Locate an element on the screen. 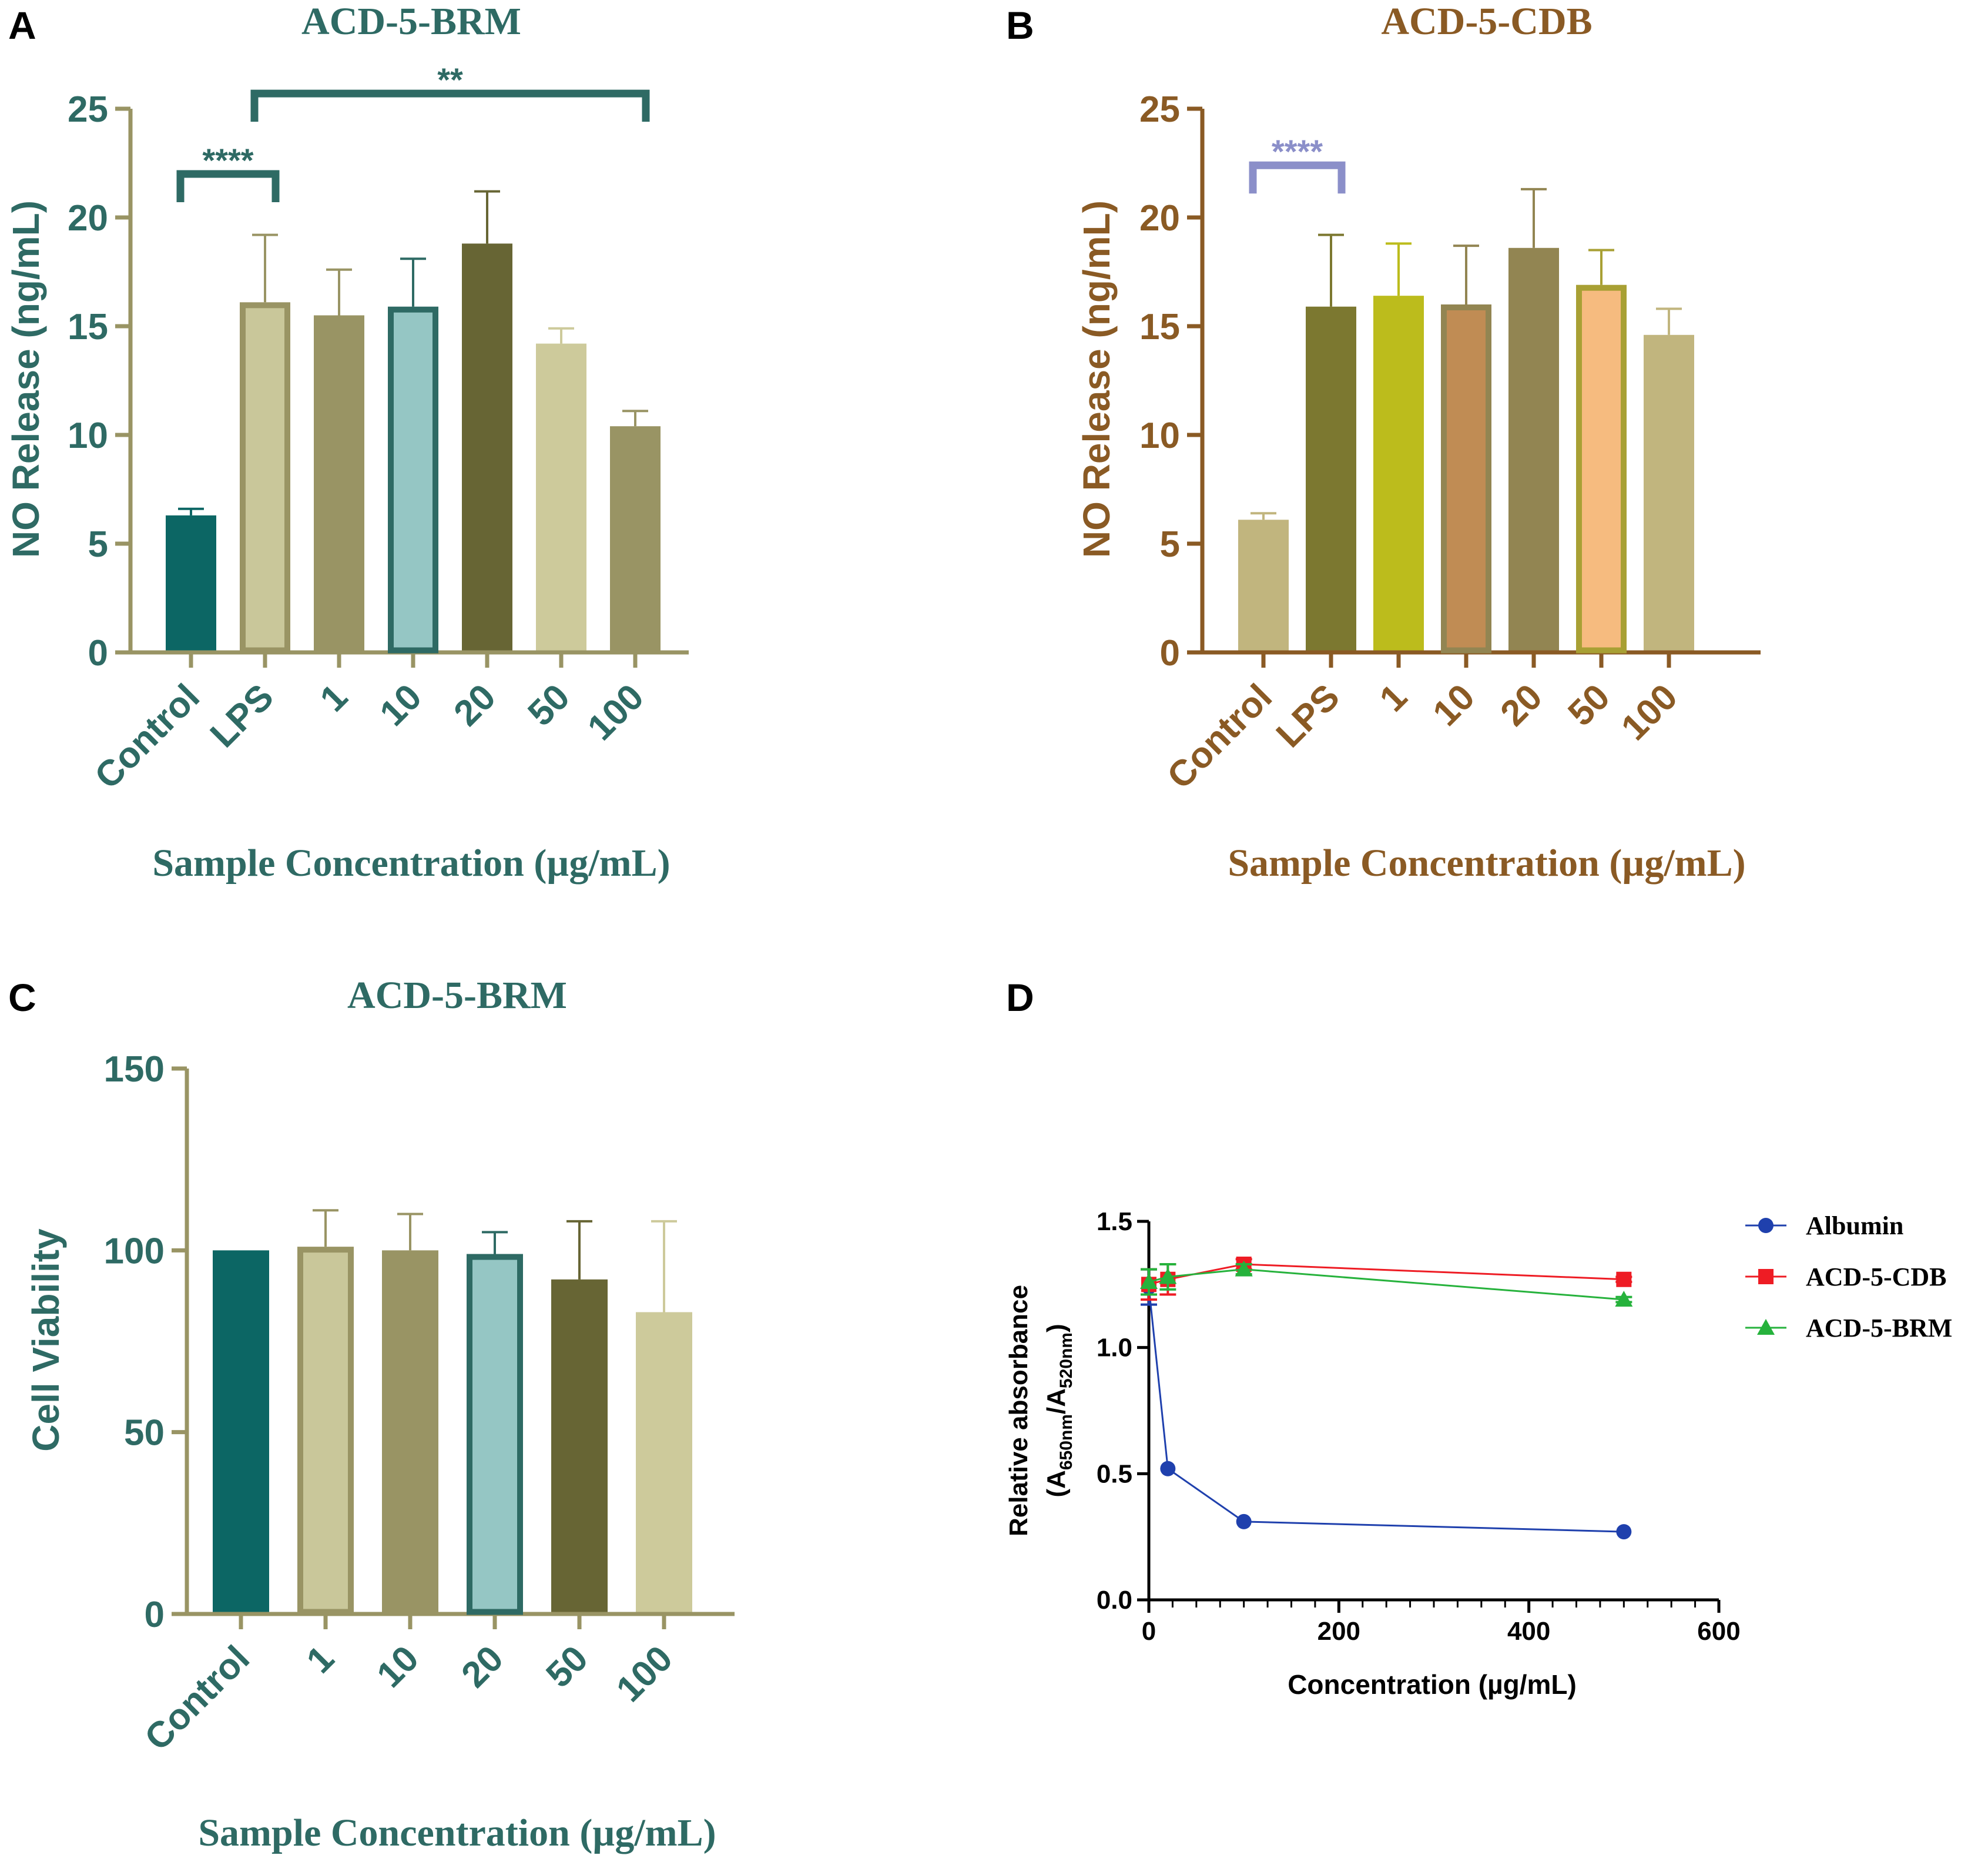 This screenshot has height=1862, width=1988. y-tick-label: 50 is located at coordinates (144, 1434).